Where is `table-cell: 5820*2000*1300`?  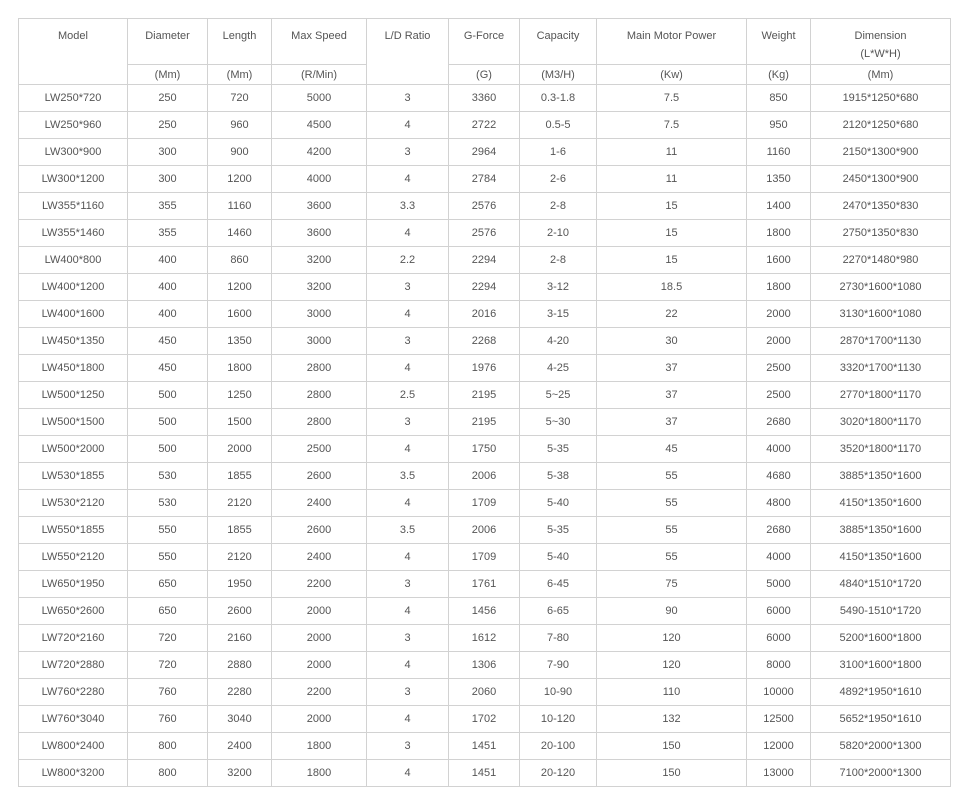
table-cell: 5820*2000*1300 is located at coordinates (880, 746).